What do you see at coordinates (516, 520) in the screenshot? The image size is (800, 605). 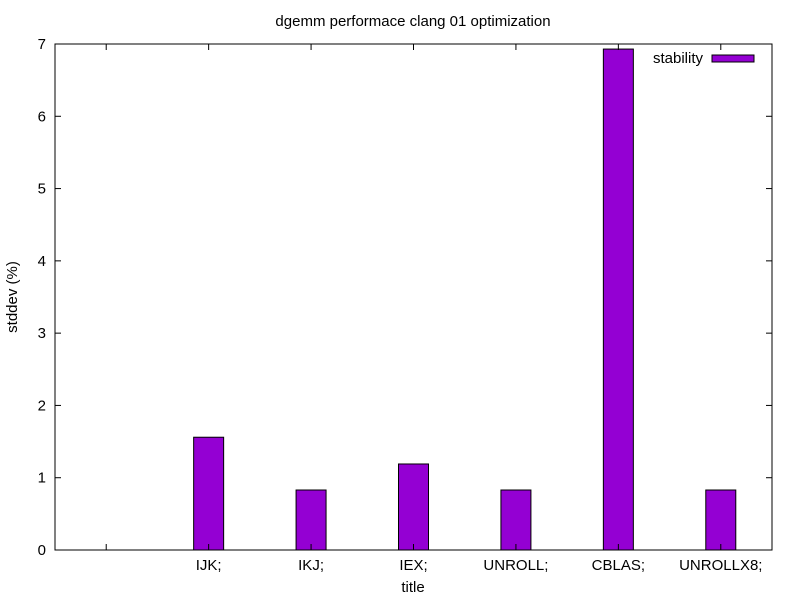 I see `bar-unroll` at bounding box center [516, 520].